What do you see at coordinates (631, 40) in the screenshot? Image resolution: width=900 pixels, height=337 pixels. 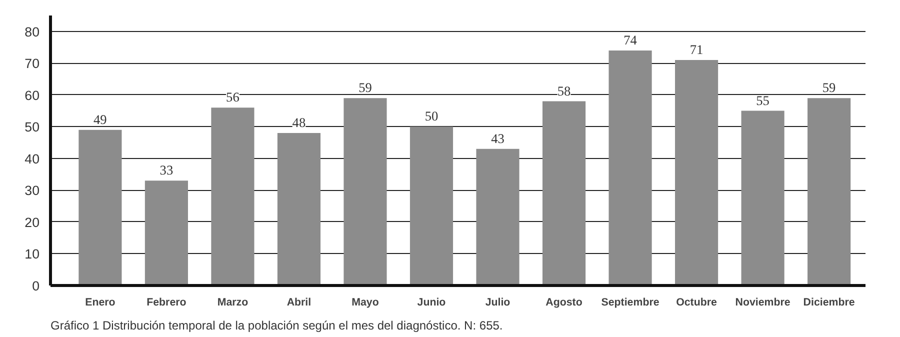 I see `data-label: 74` at bounding box center [631, 40].